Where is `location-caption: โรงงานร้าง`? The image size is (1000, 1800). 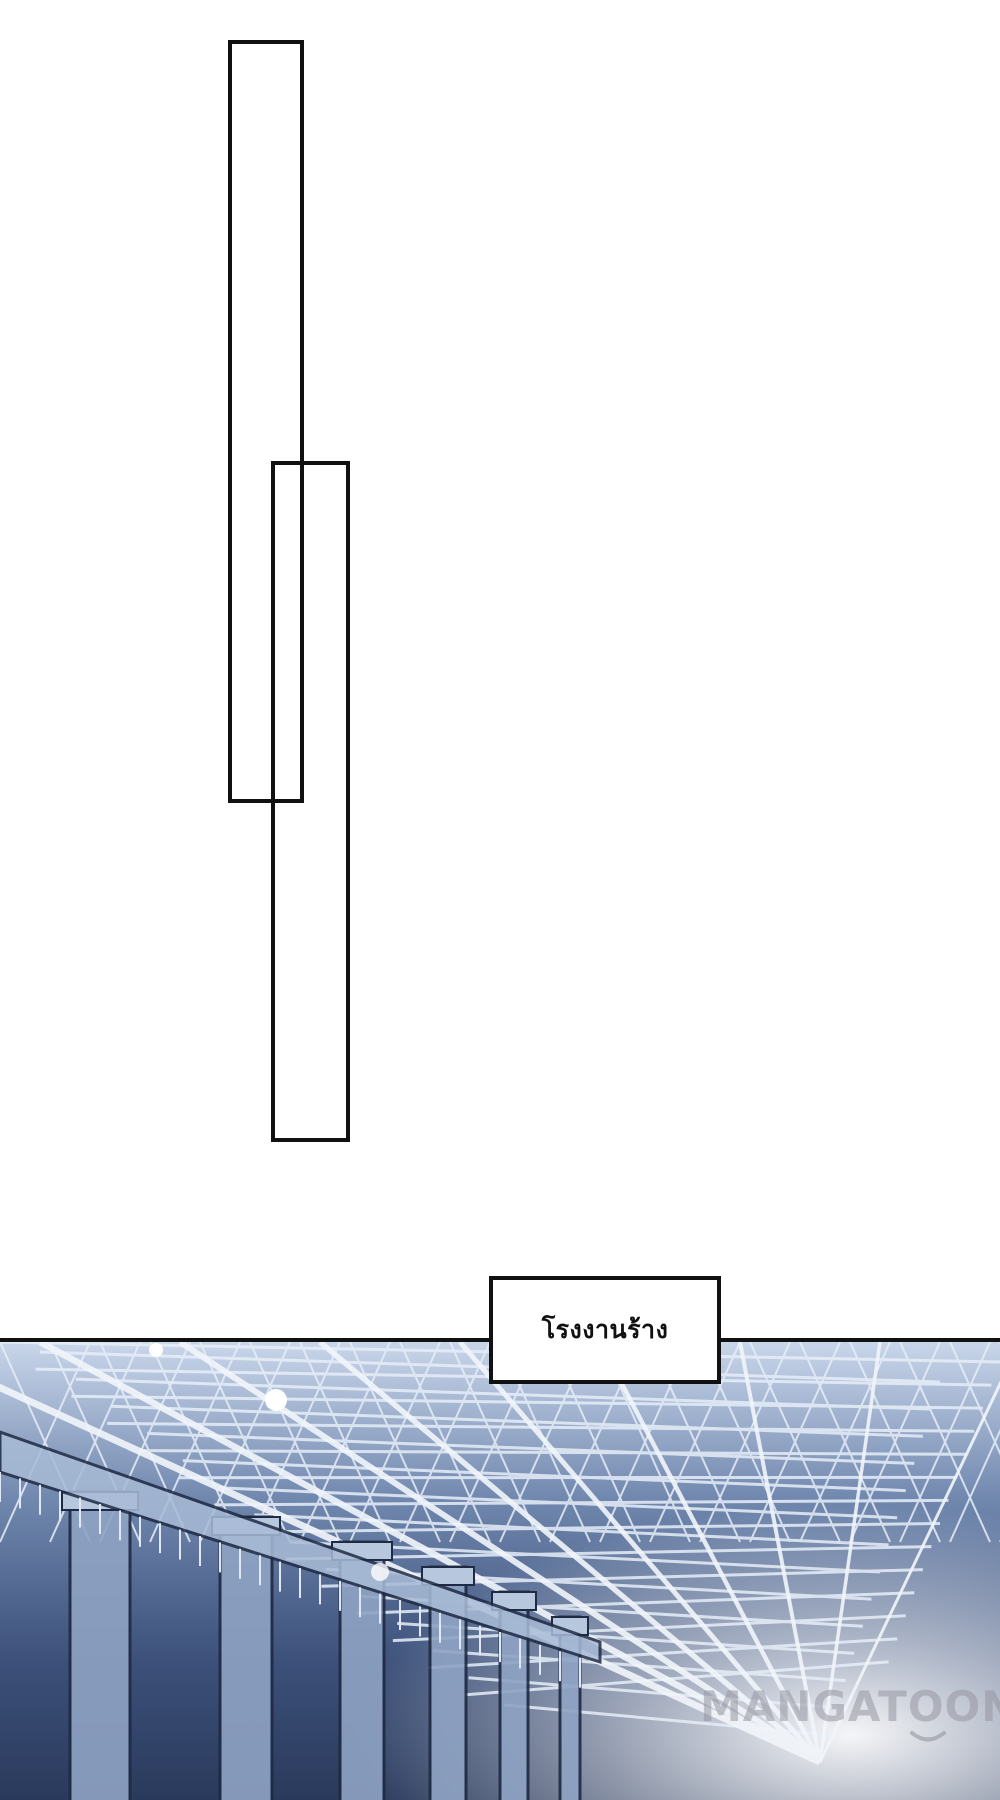 location-caption: โรงงานร้าง is located at coordinates (605, 1329).